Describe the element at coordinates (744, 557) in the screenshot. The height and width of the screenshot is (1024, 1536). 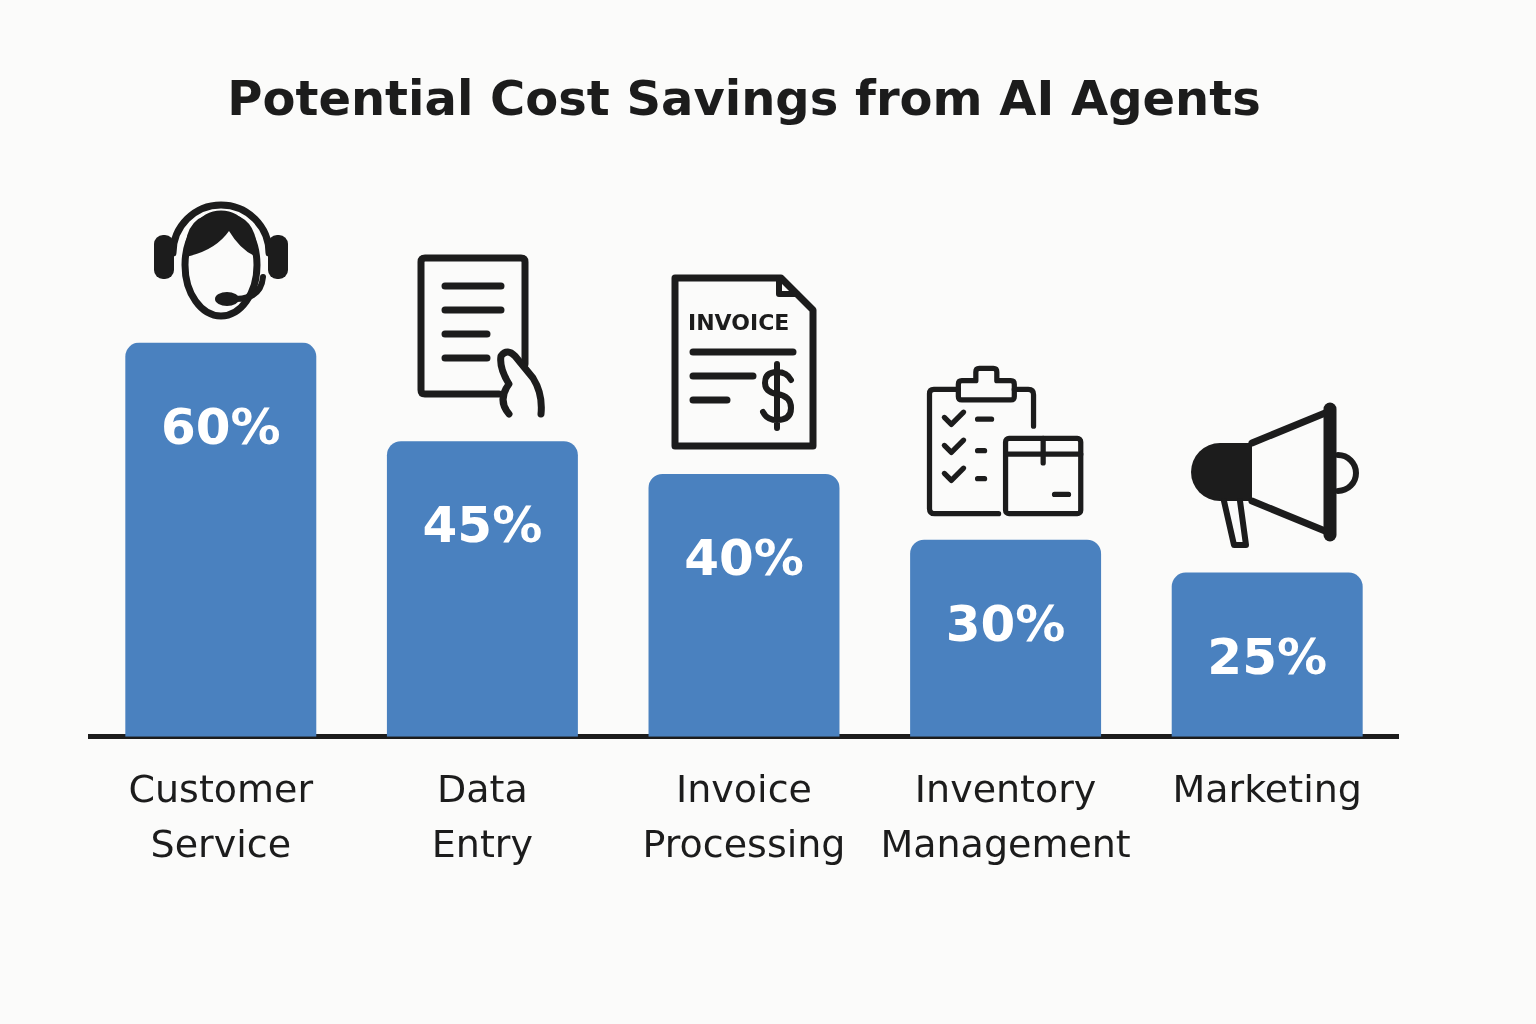
I see `data-label: 40%` at that location.